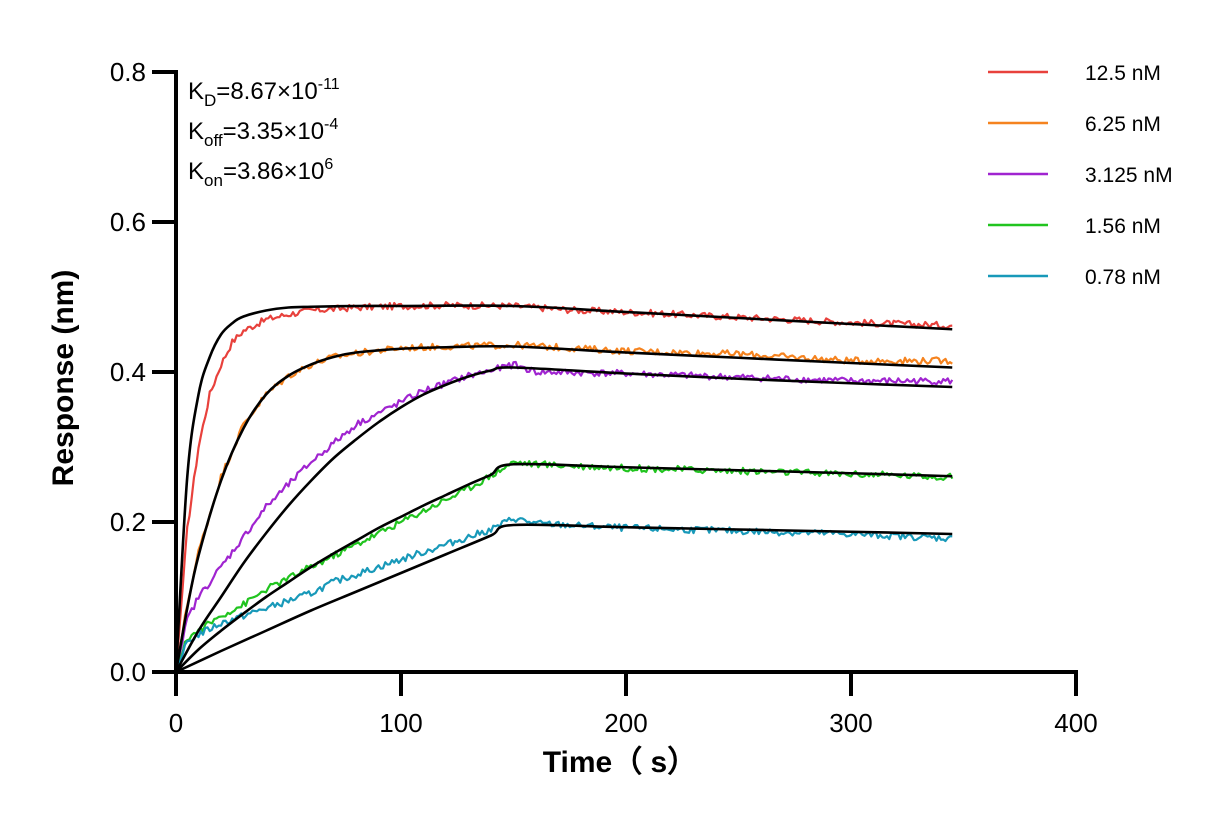 The width and height of the screenshot is (1231, 825). Describe the element at coordinates (620, 762) in the screenshot. I see `x-axis-title: Time（ s）` at that location.